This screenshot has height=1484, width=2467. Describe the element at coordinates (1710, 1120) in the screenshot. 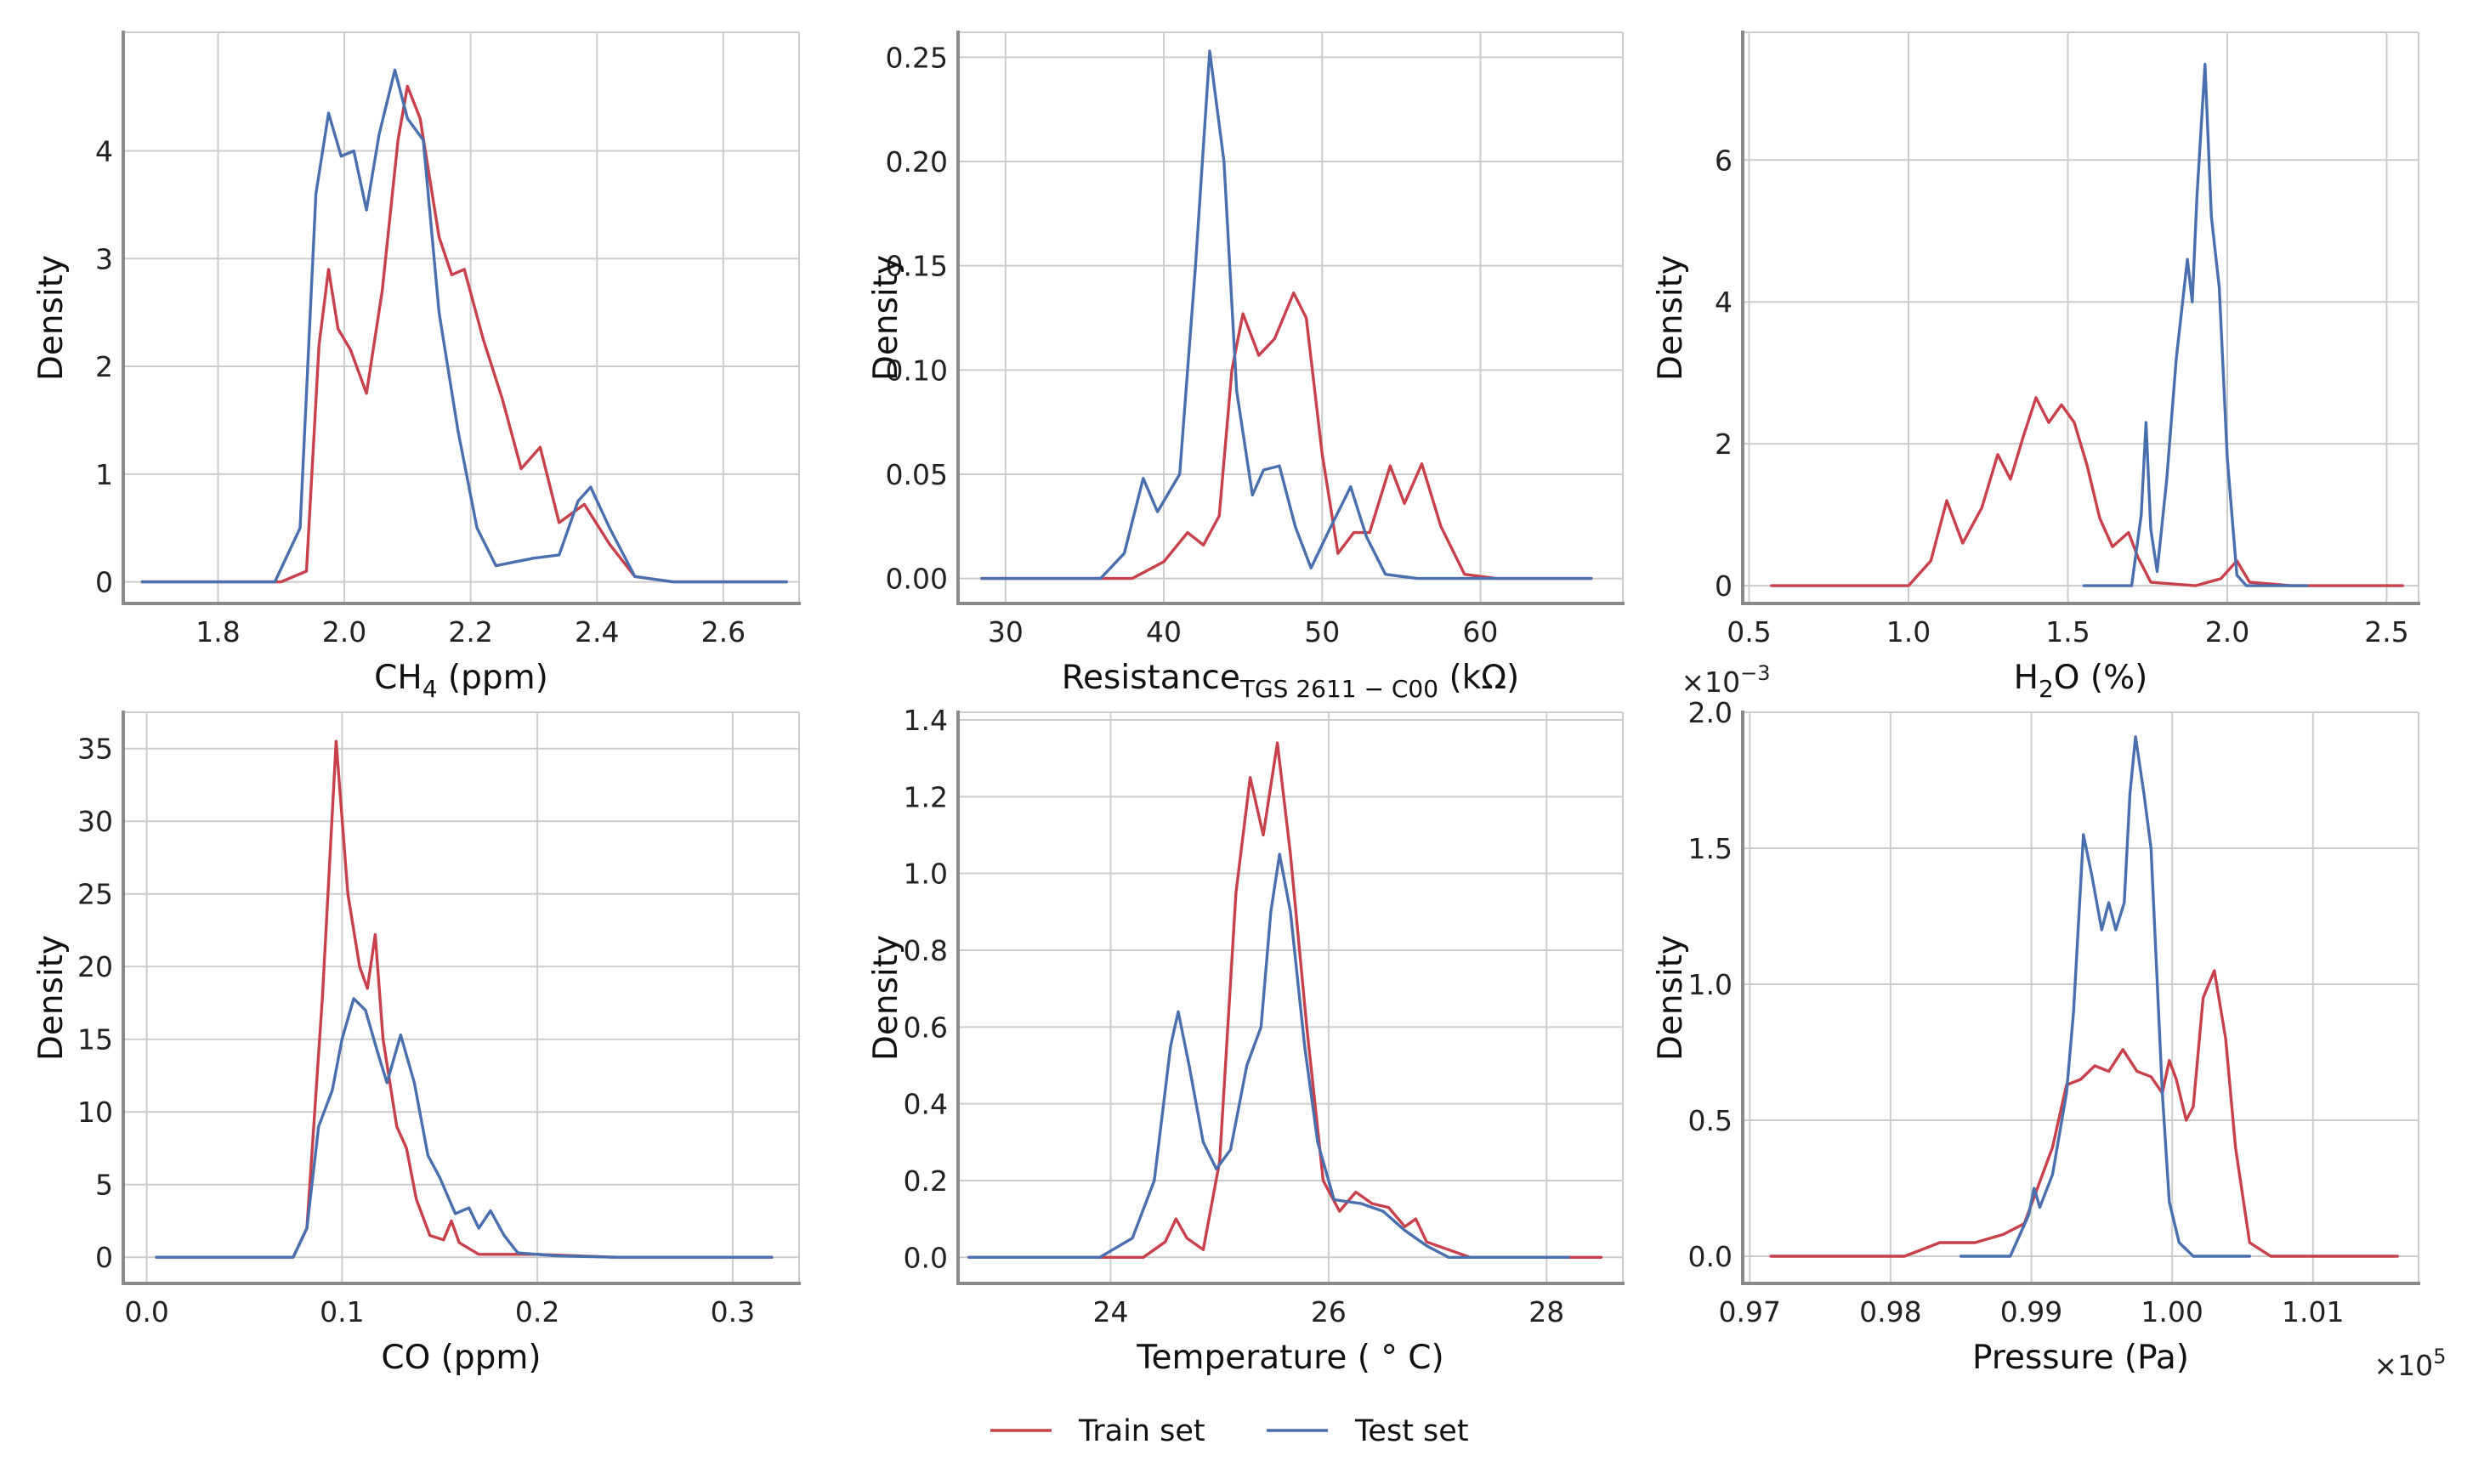

I see `y-tick-label: 0.5` at that location.